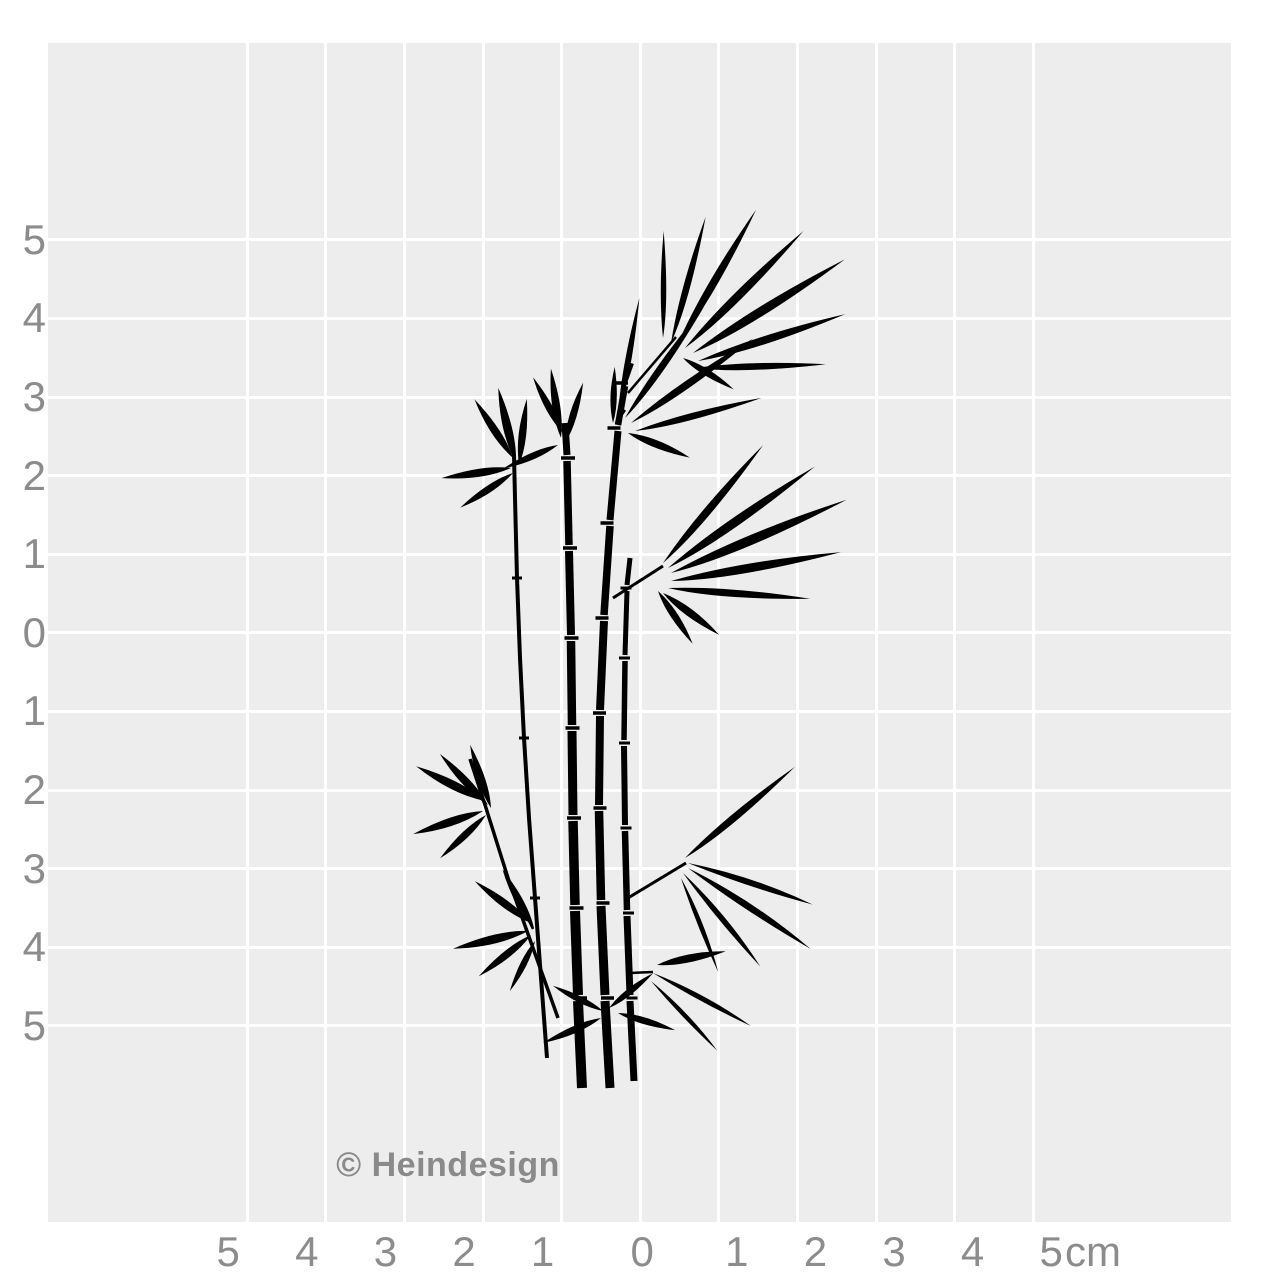 This screenshot has height=1280, width=1280. I want to click on bamboo-culms, so click(577, 712).